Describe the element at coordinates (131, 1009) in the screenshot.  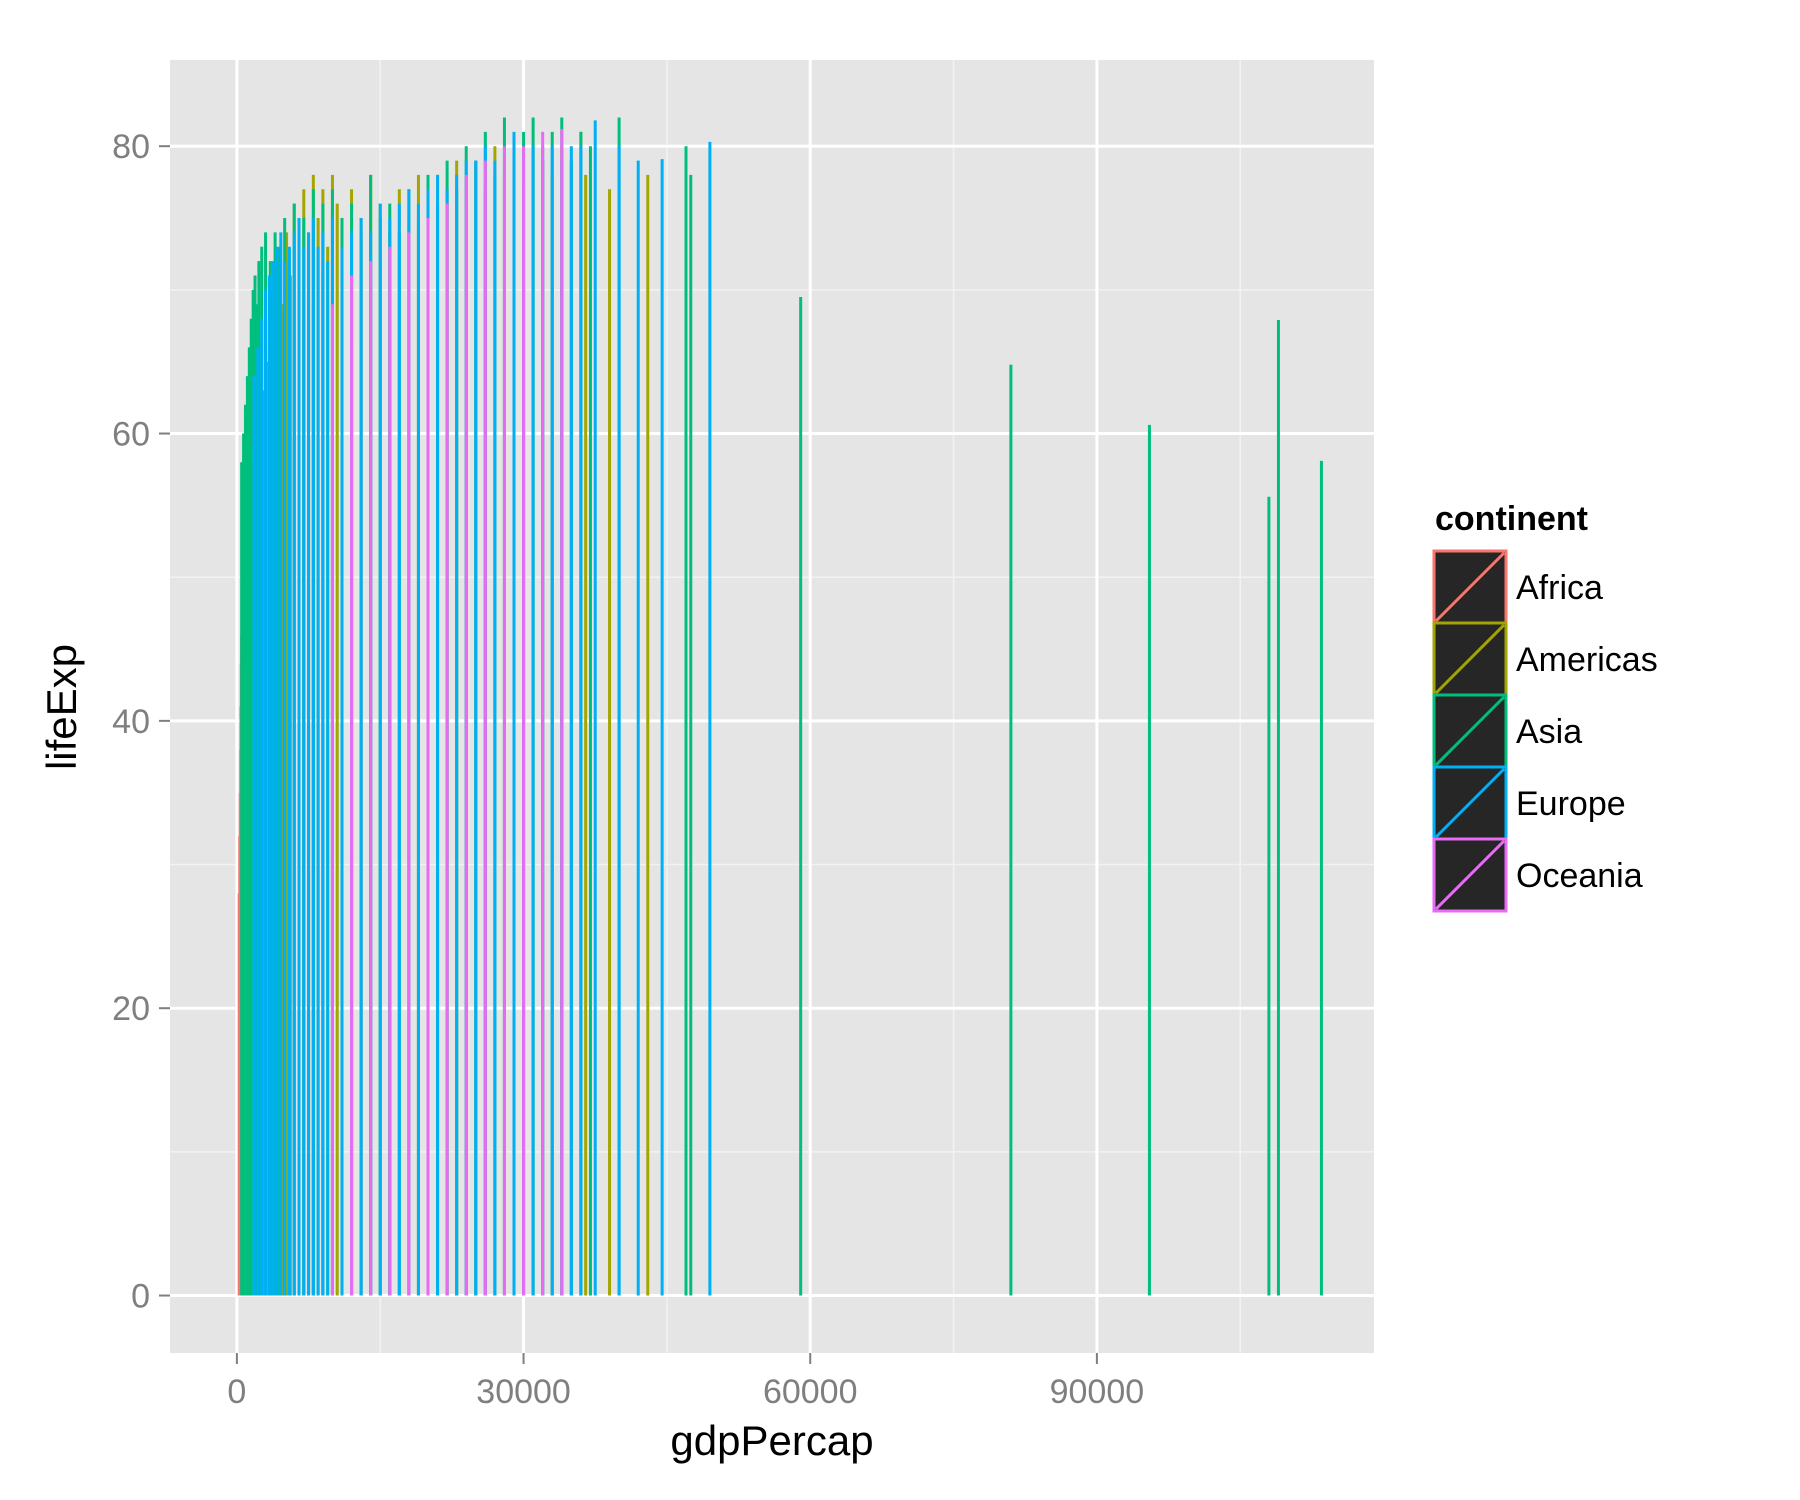
I see `y-tick-label: 20` at that location.